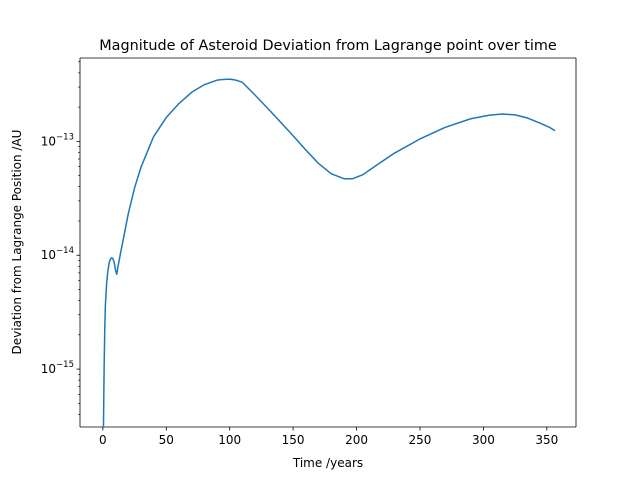 This screenshot has width=640, height=484. Describe the element at coordinates (17, 242) in the screenshot. I see `y-axis-label: Deviation from Lagrange Position /AU` at that location.